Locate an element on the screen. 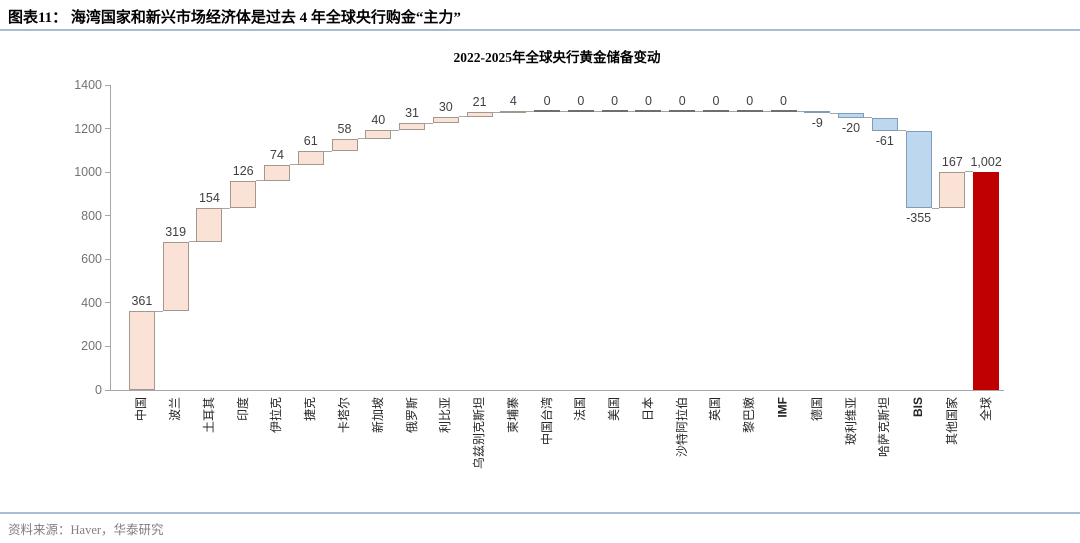 The width and height of the screenshot is (1080, 543). x-axis-label: IMF is located at coordinates (783, 407).